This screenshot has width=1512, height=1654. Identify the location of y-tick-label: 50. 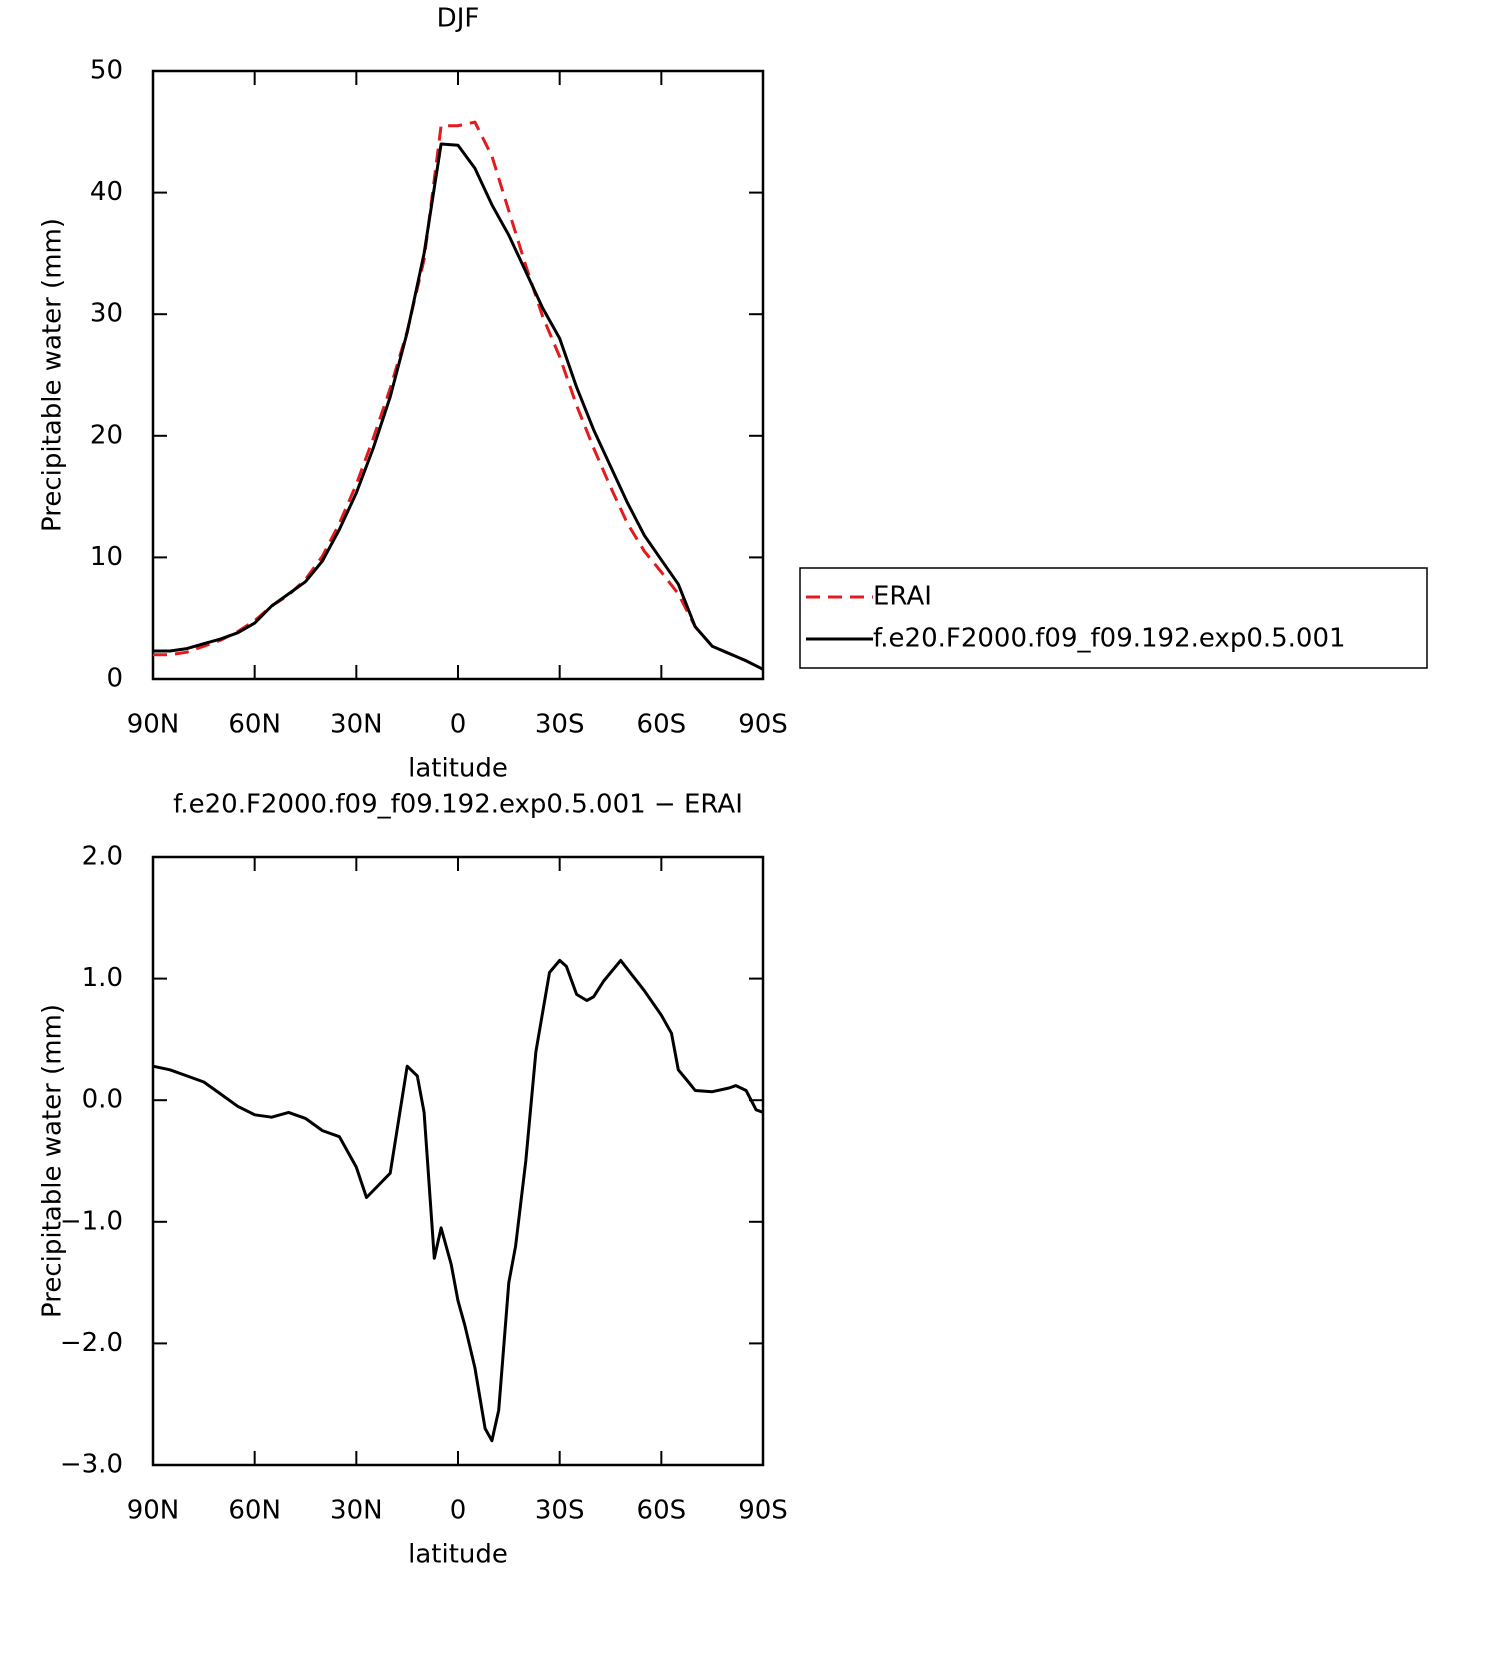
(106, 71).